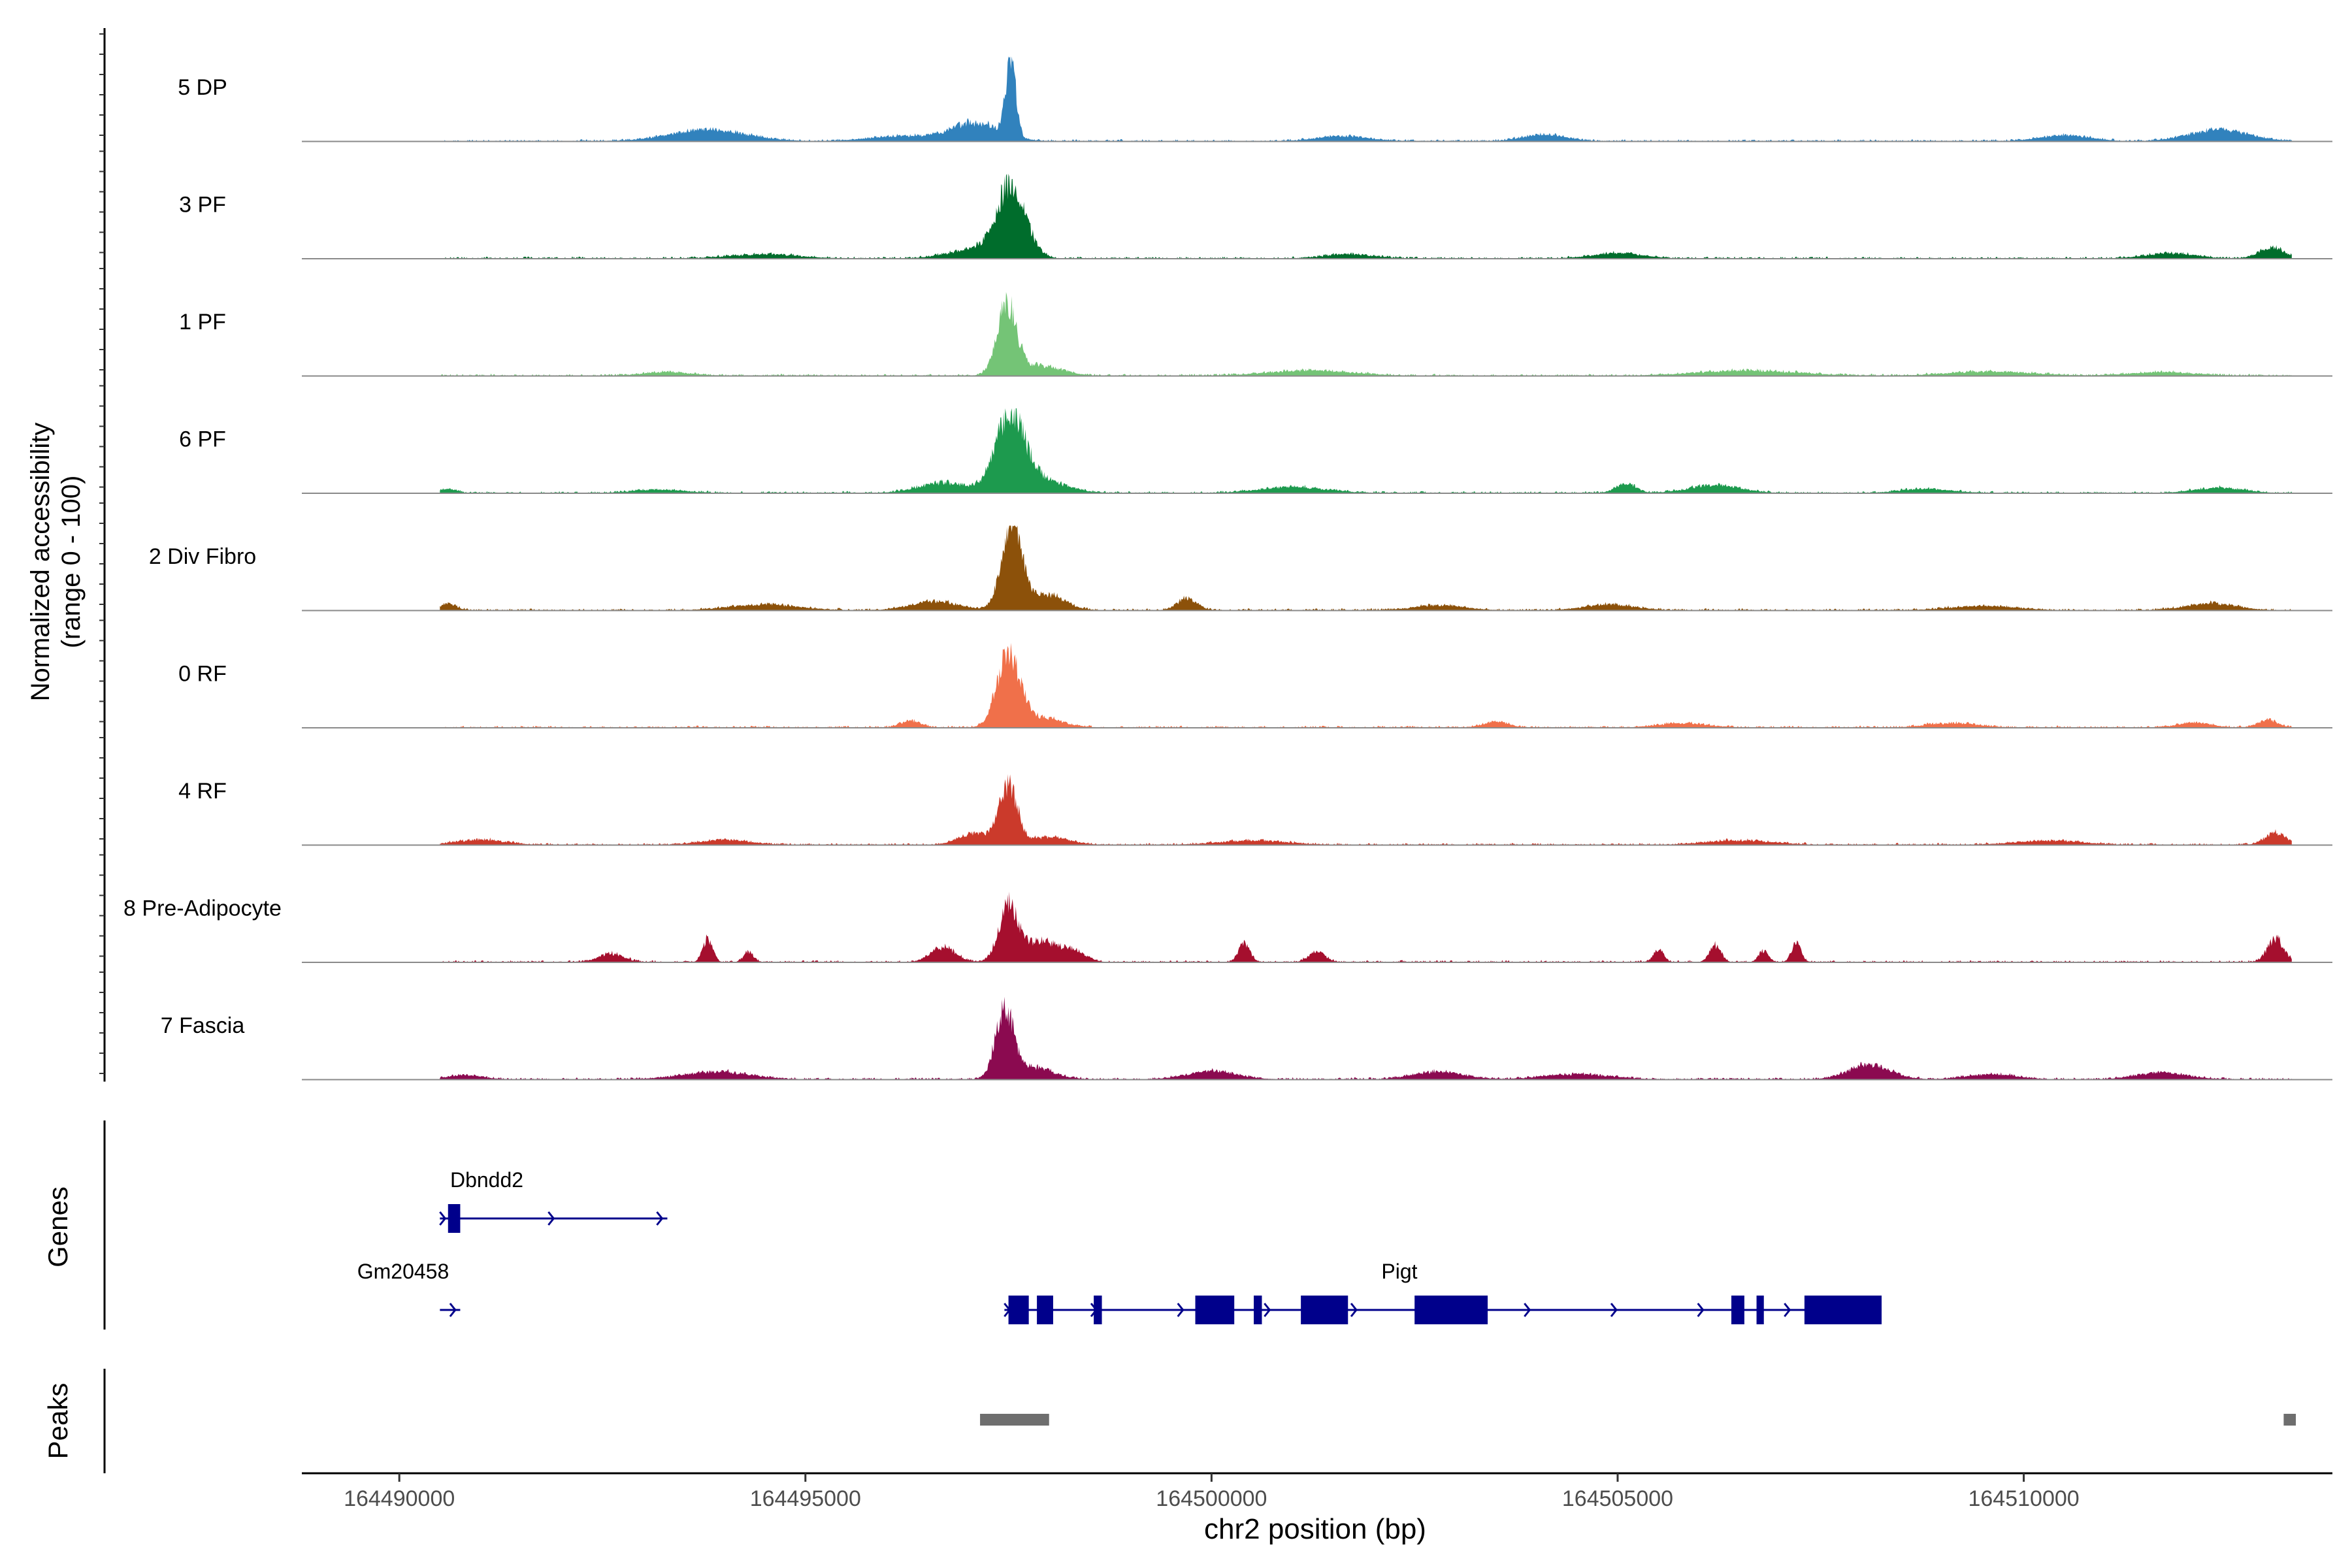 The width and height of the screenshot is (2352, 1568). I want to click on gene-track: Genes Dbndd2 Gm20458 Pigt, so click(962, 1225).